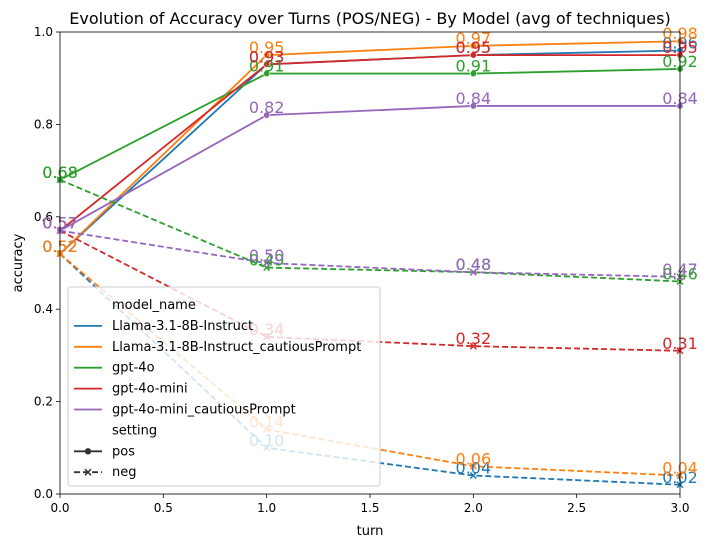 The image size is (712, 547). What do you see at coordinates (163, 508) in the screenshot?
I see `x-tick-label: 0.5` at bounding box center [163, 508].